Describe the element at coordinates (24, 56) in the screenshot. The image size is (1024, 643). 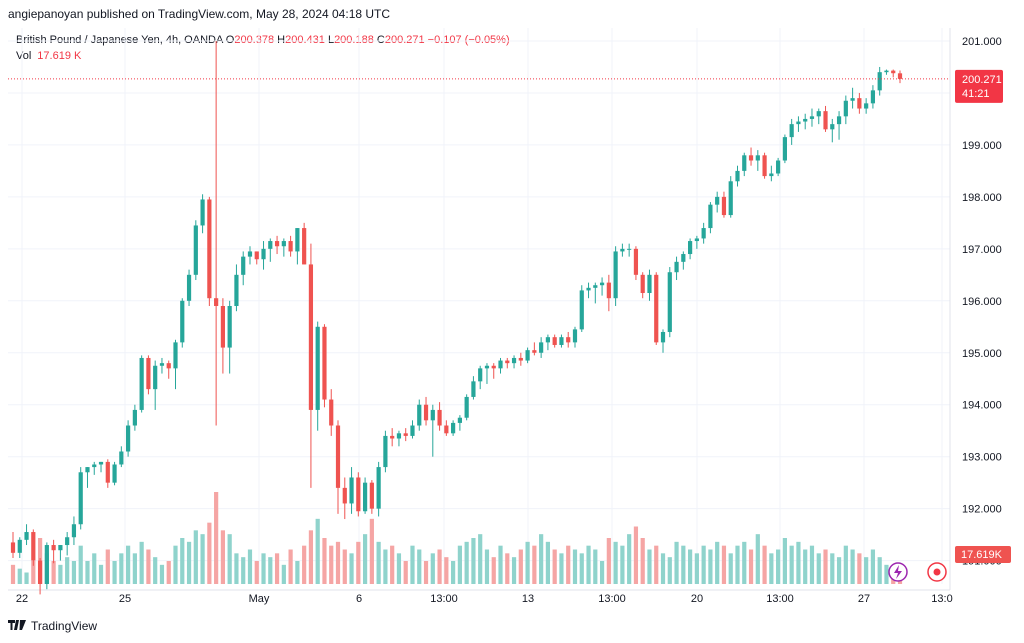
I see `volume-label: Vol` at that location.